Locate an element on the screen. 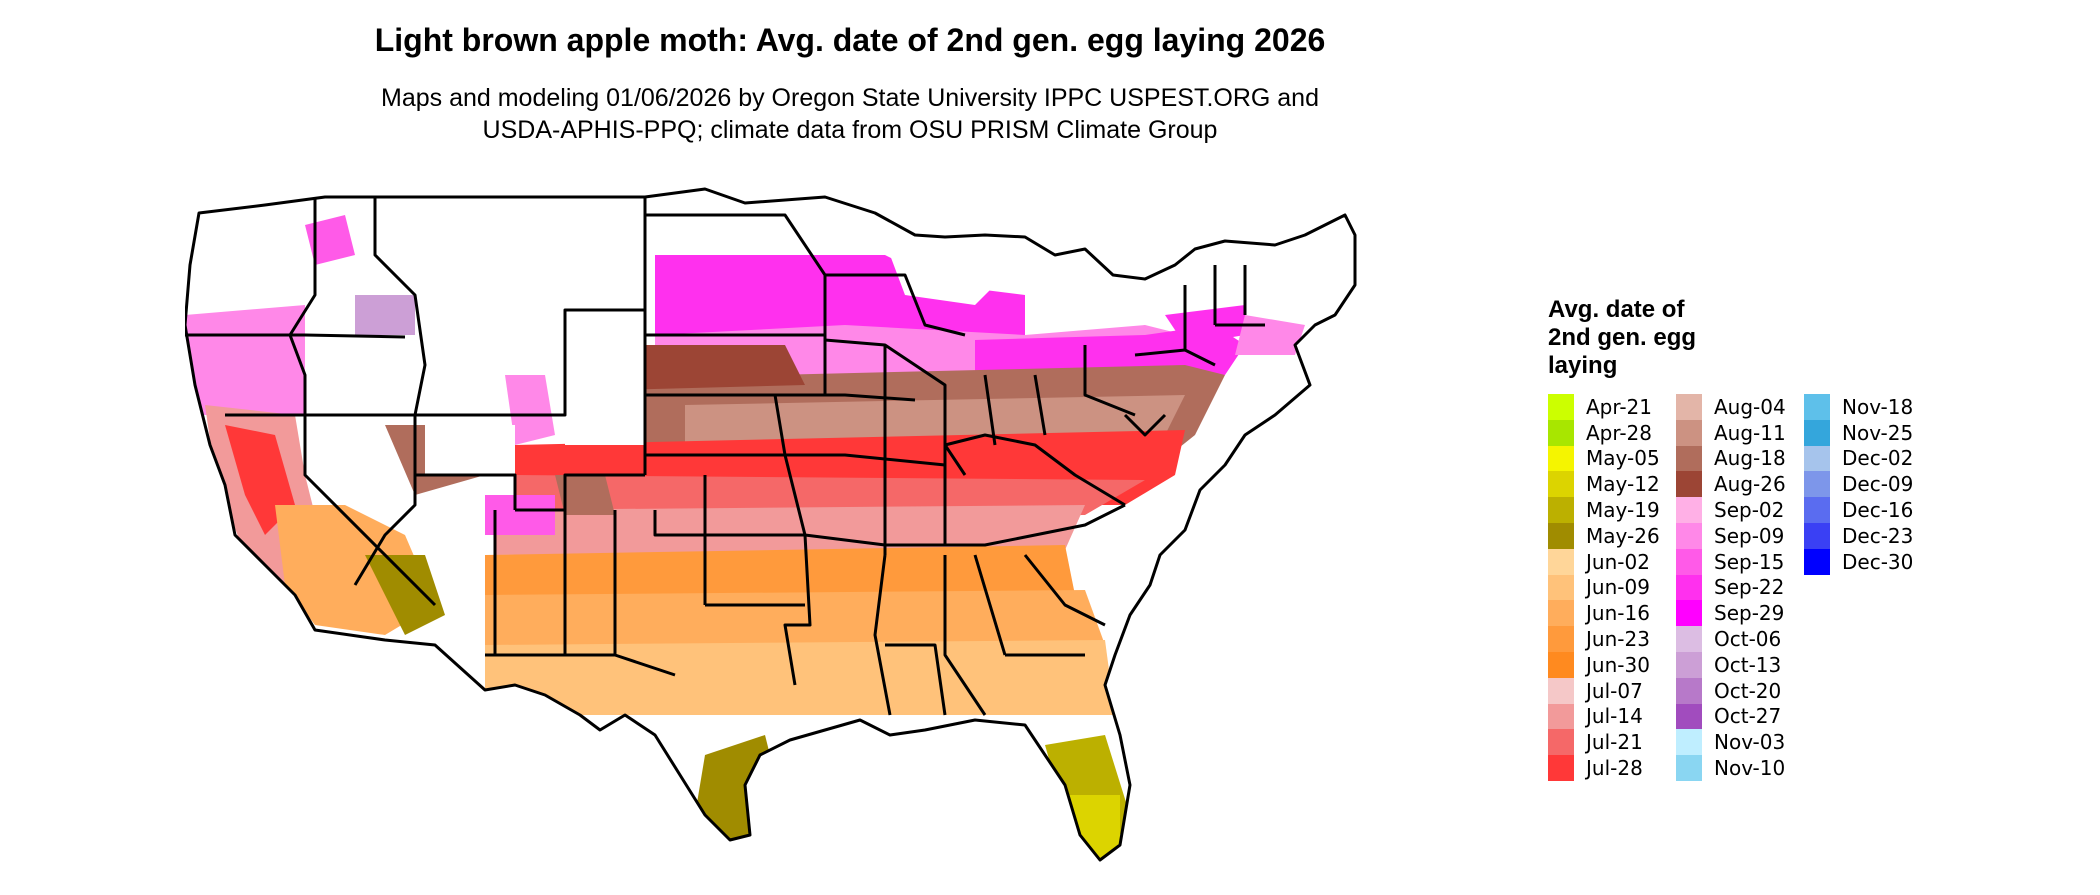  legend-item: Apr-21 is located at coordinates (1612, 407).